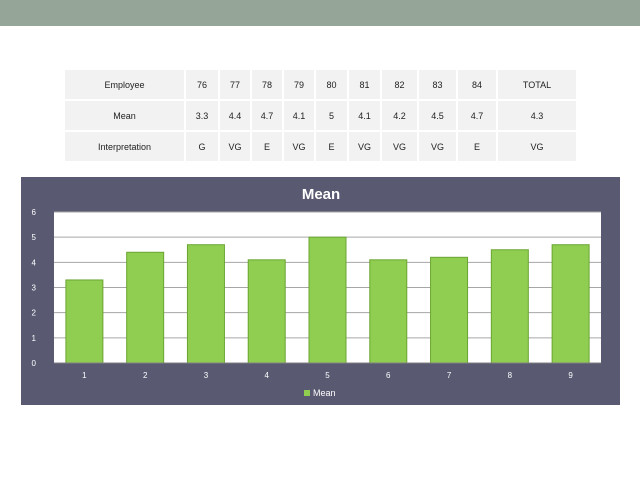  Describe the element at coordinates (365, 85) in the screenshot. I see `table-cell: 81` at that location.